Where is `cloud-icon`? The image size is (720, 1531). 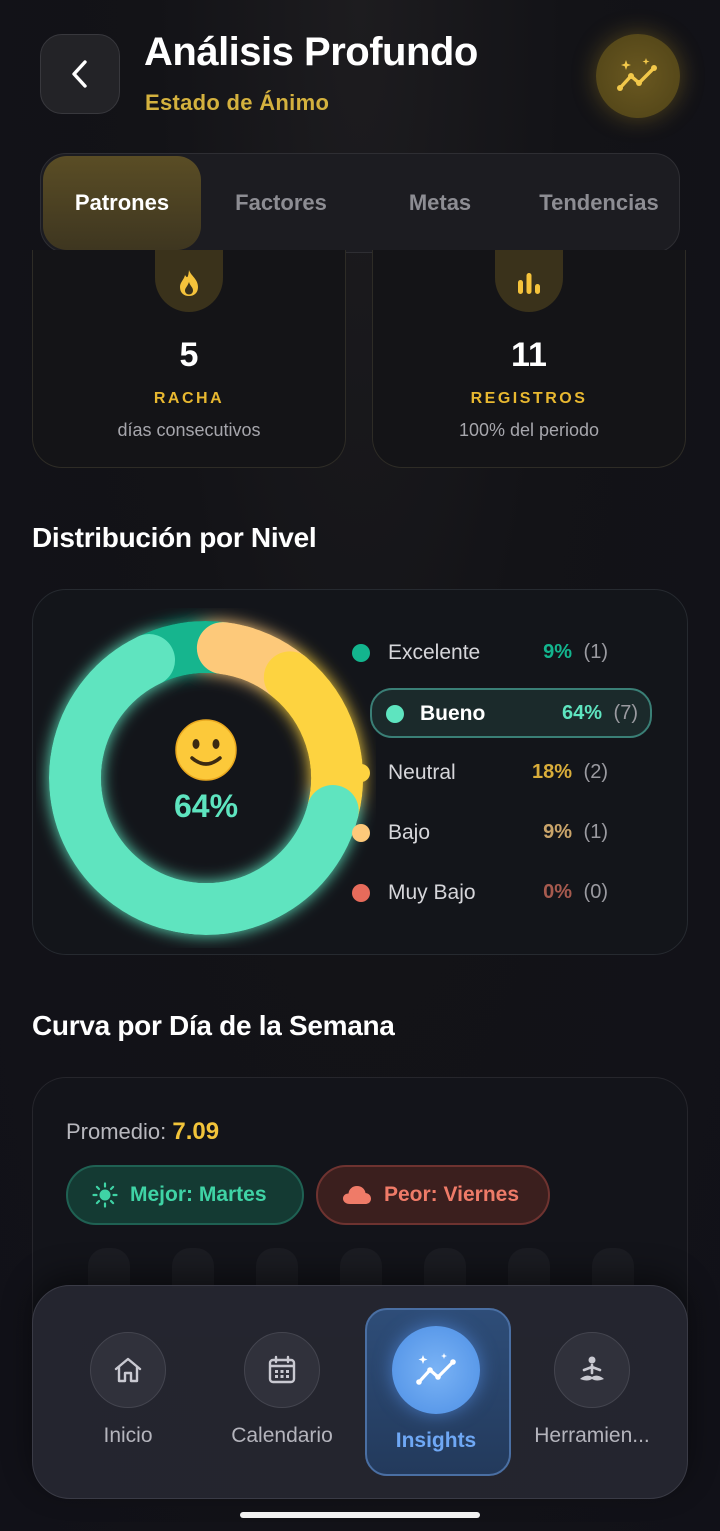 cloud-icon is located at coordinates (357, 1195).